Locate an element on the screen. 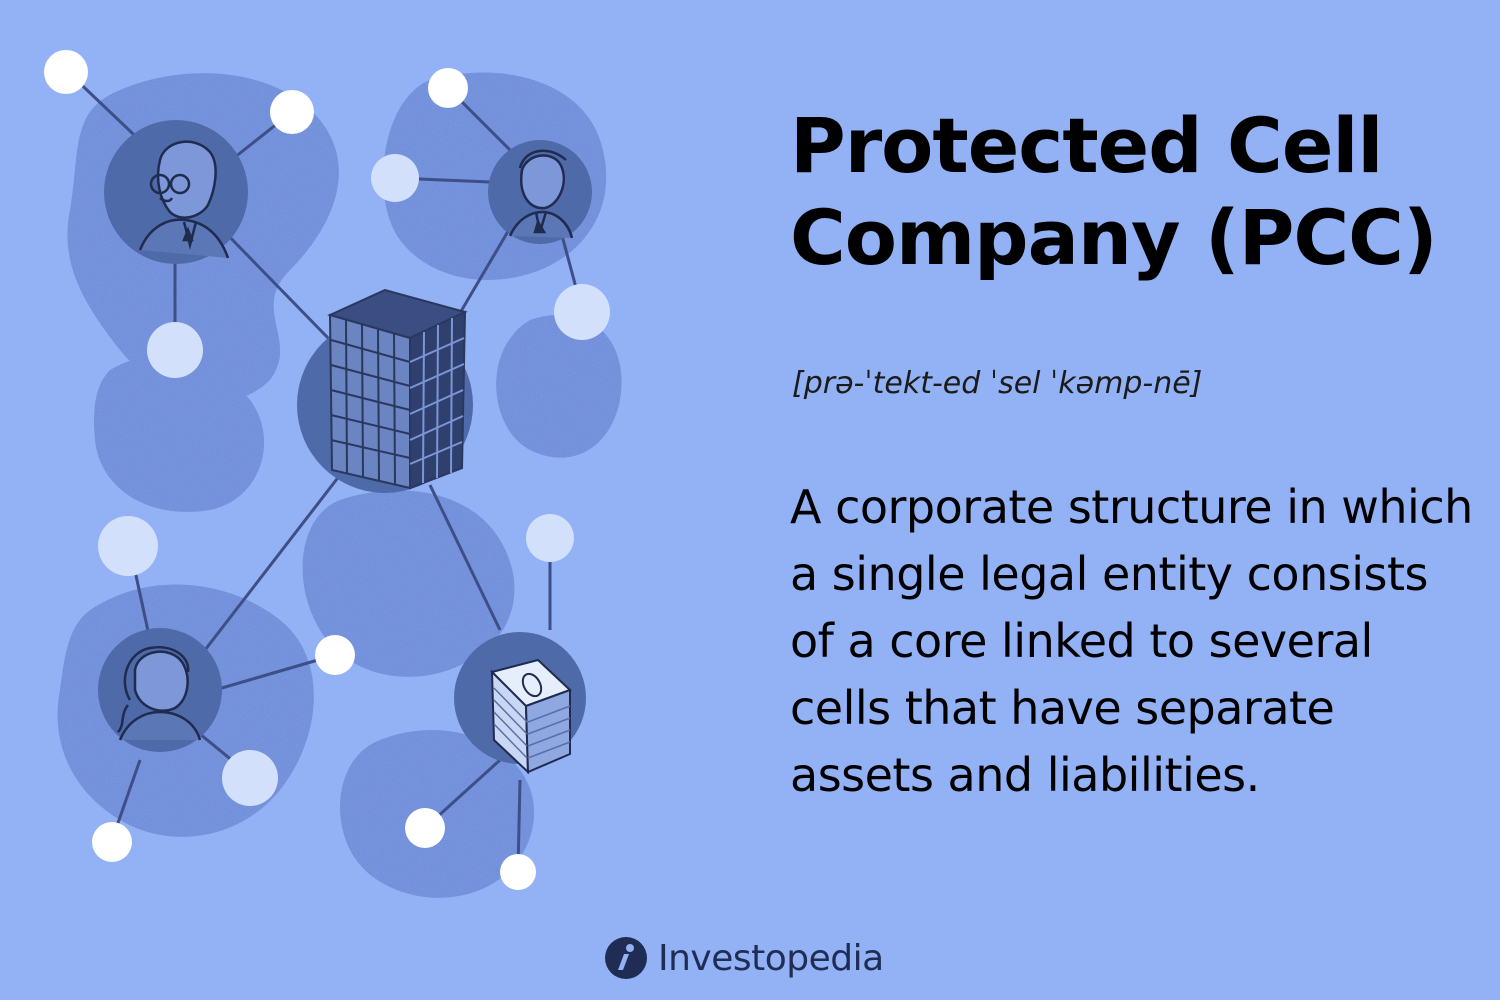 This screenshot has width=1500, height=1000. stack-of-money-icon is located at coordinates (531, 716).